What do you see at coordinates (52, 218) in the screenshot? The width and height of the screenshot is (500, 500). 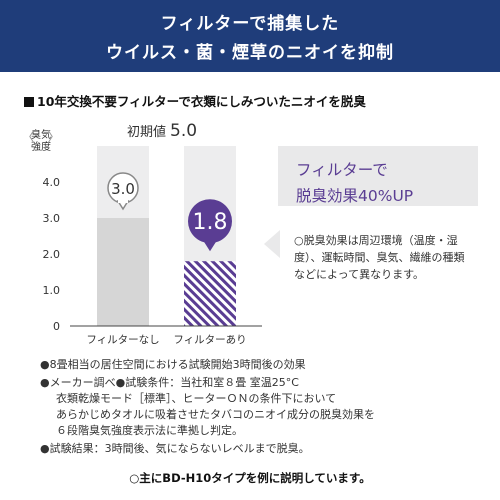 I see `y-tick-label: 3.0` at bounding box center [52, 218].